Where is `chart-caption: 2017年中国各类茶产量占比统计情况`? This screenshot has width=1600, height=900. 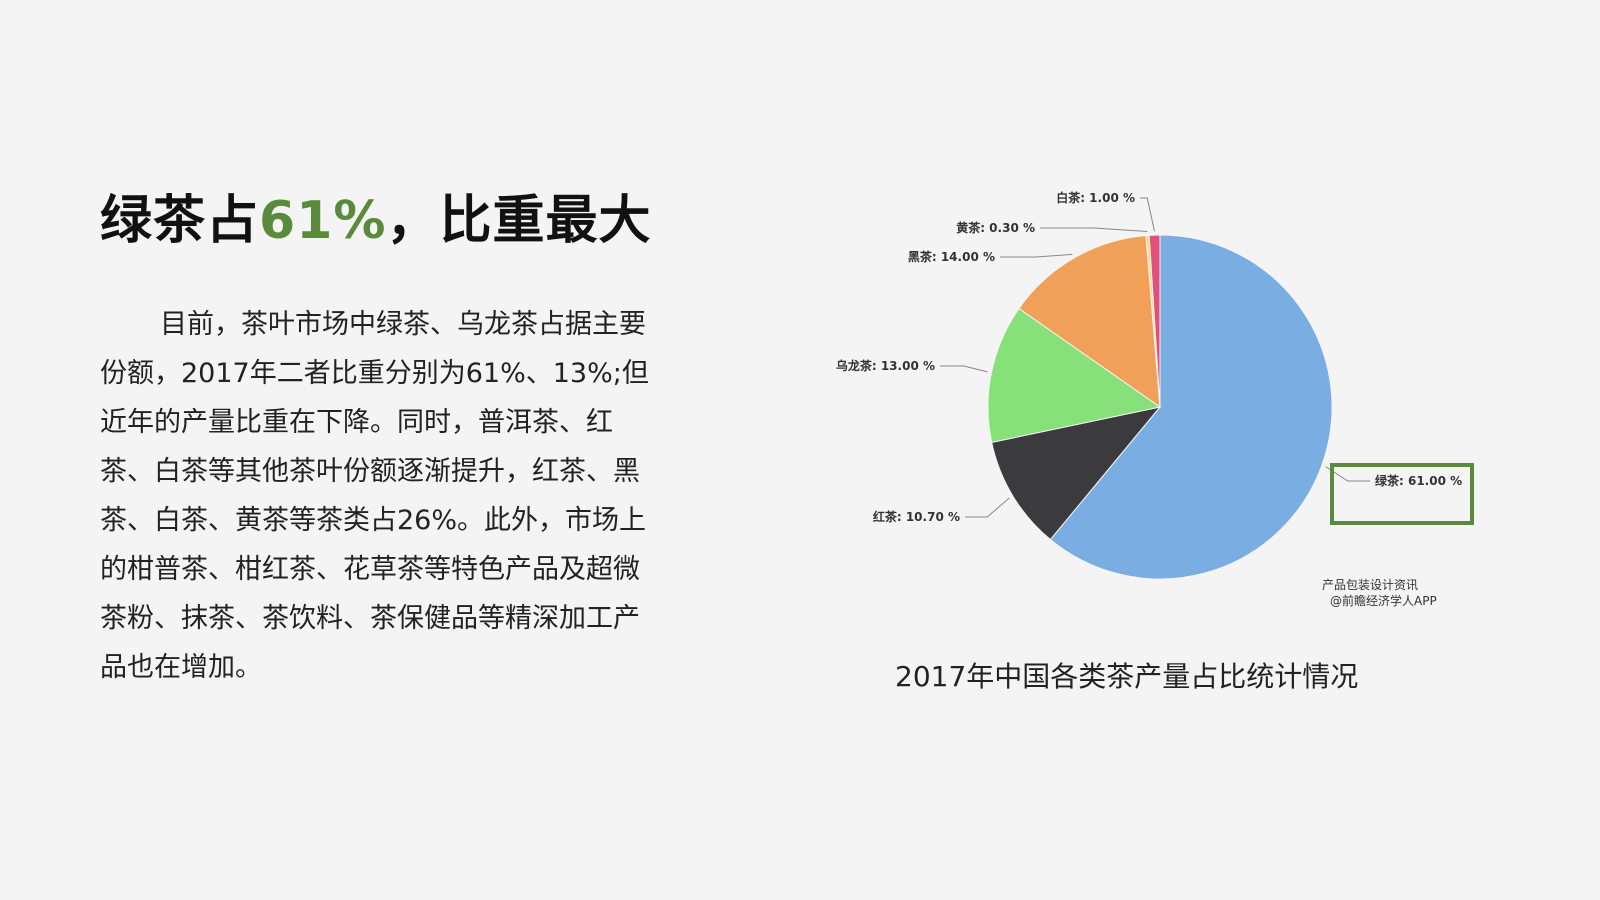
chart-caption: 2017年中国各类茶产量占比统计情况 is located at coordinates (1127, 676).